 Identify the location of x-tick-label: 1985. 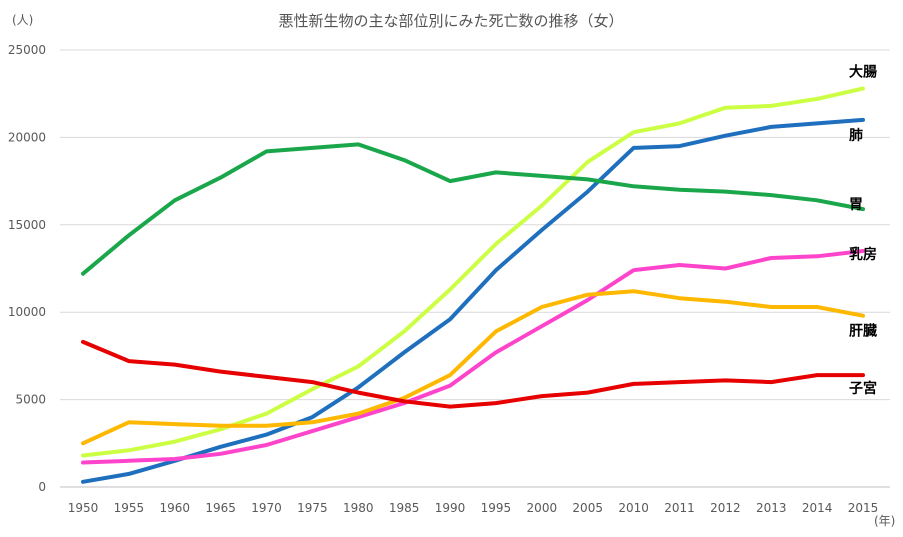
(404, 508).